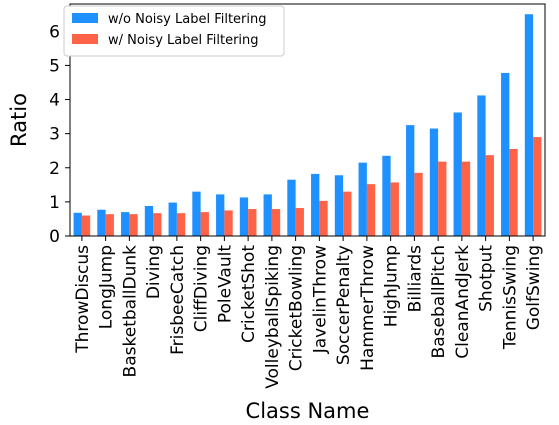 Image resolution: width=559 pixels, height=425 pixels. Describe the element at coordinates (181, 224) in the screenshot. I see `bar-frisbee-catch-with-filtering` at that location.